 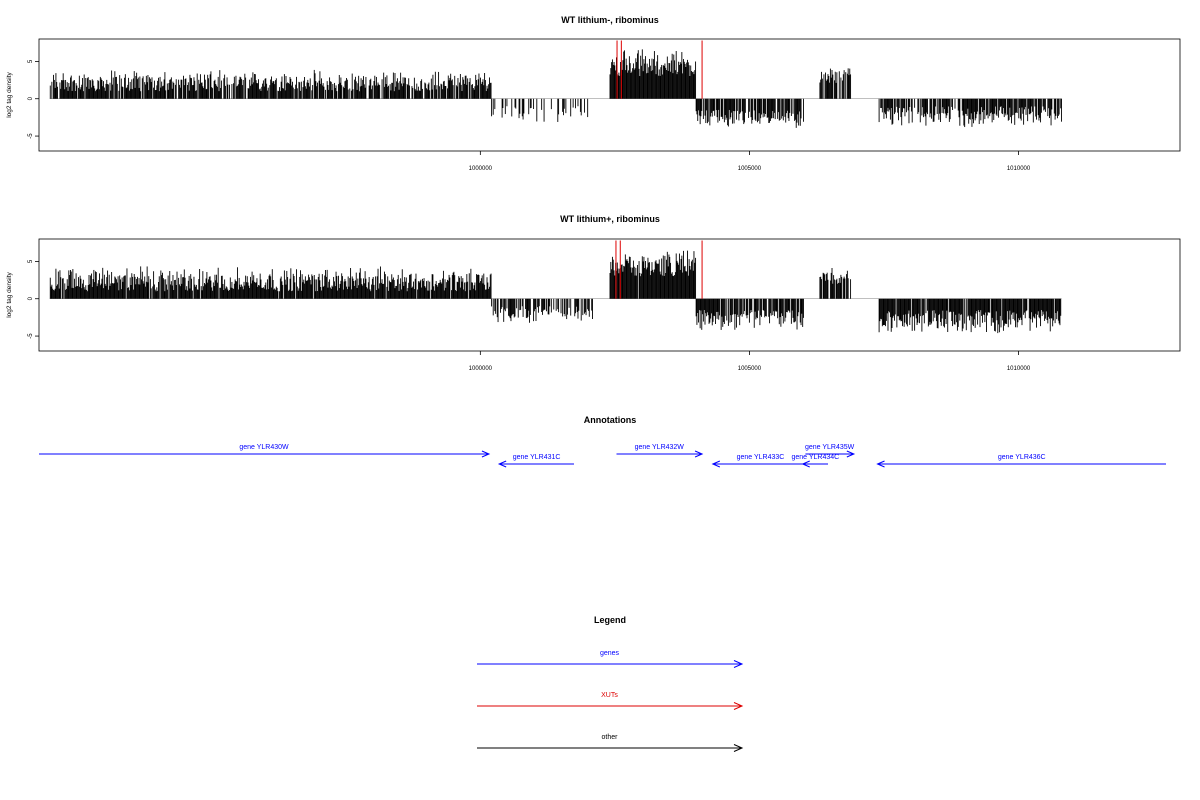 What do you see at coordinates (610, 743) in the screenshot?
I see `legend-item: other` at bounding box center [610, 743].